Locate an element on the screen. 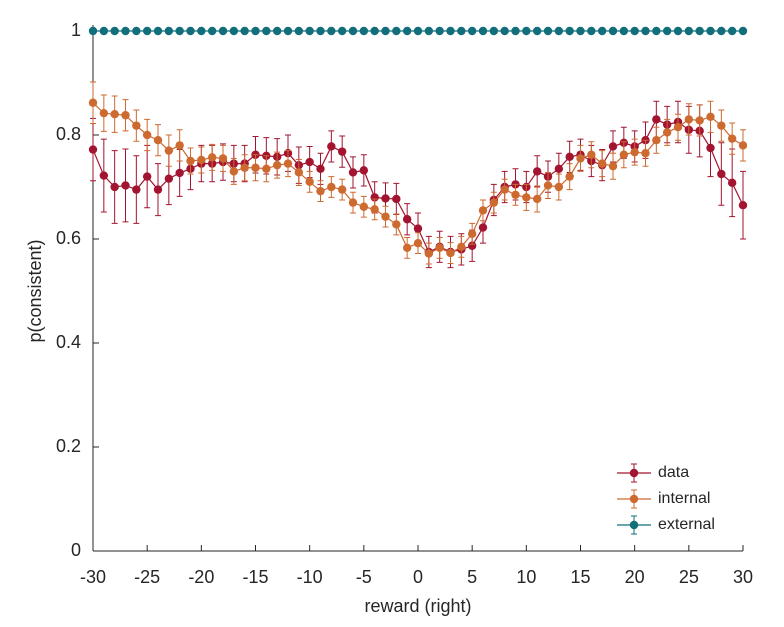 The height and width of the screenshot is (627, 784). y-tick-label: 0 is located at coordinates (76, 550).